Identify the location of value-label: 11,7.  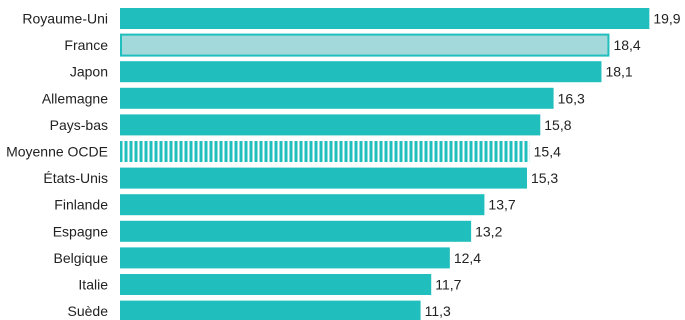
(448, 285).